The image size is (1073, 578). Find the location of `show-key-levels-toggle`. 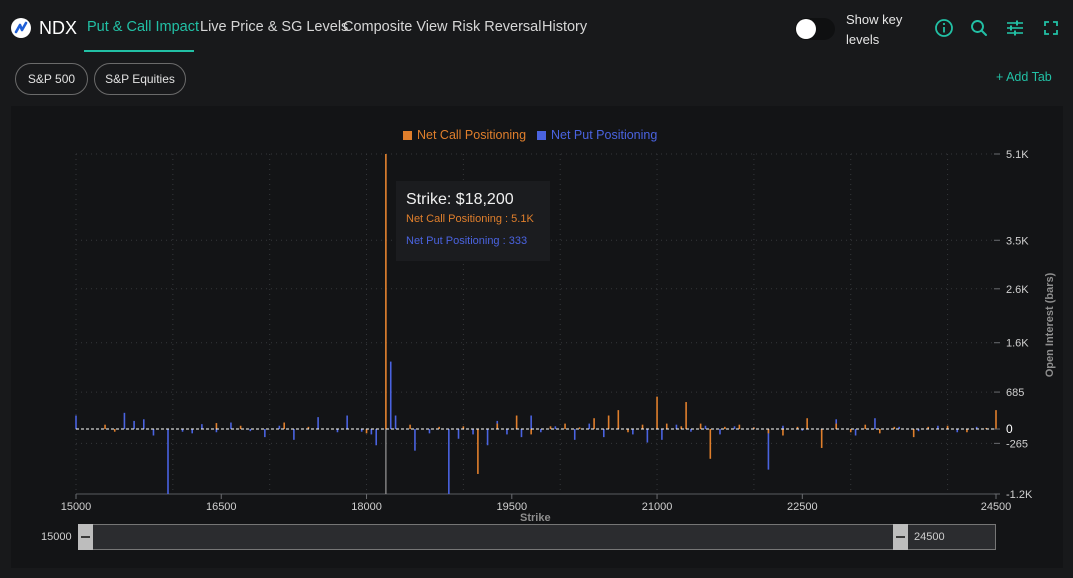

show-key-levels-toggle is located at coordinates (815, 29).